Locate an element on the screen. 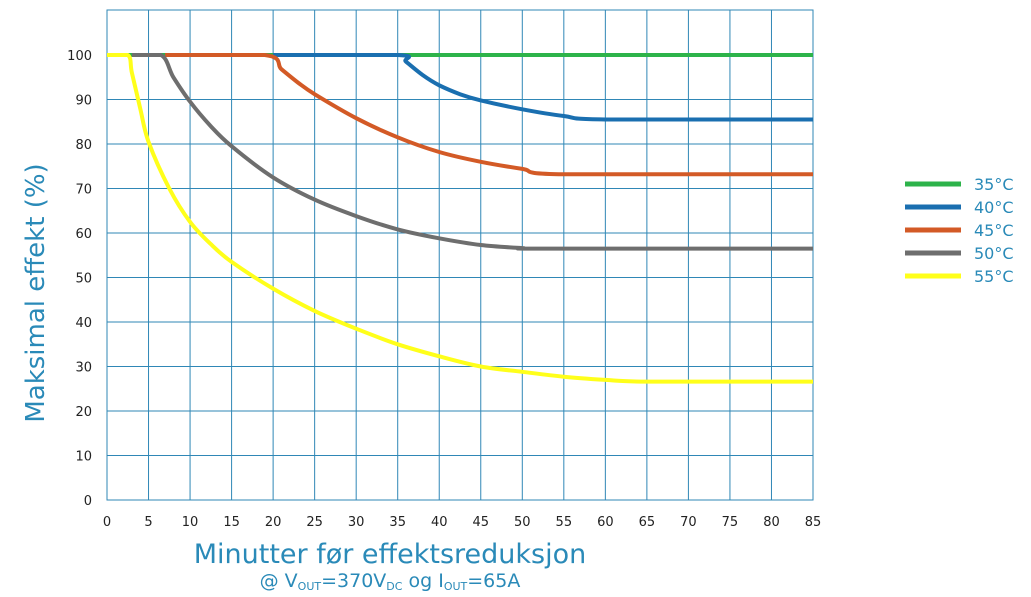  x-tick-label: 10 is located at coordinates (190, 522).